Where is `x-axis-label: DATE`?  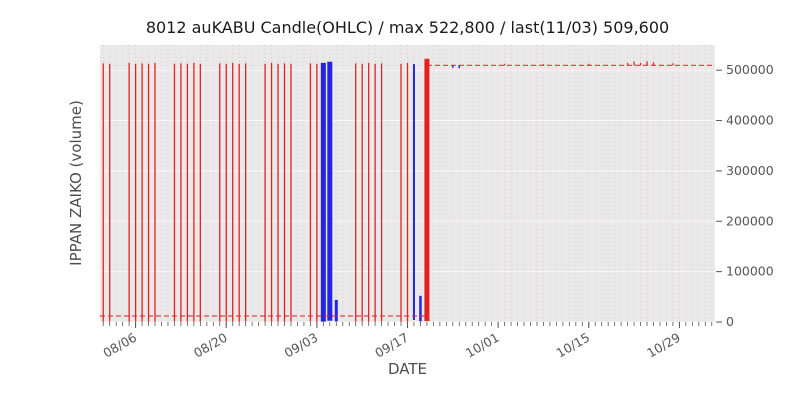 x-axis-label: DATE is located at coordinates (407, 369).